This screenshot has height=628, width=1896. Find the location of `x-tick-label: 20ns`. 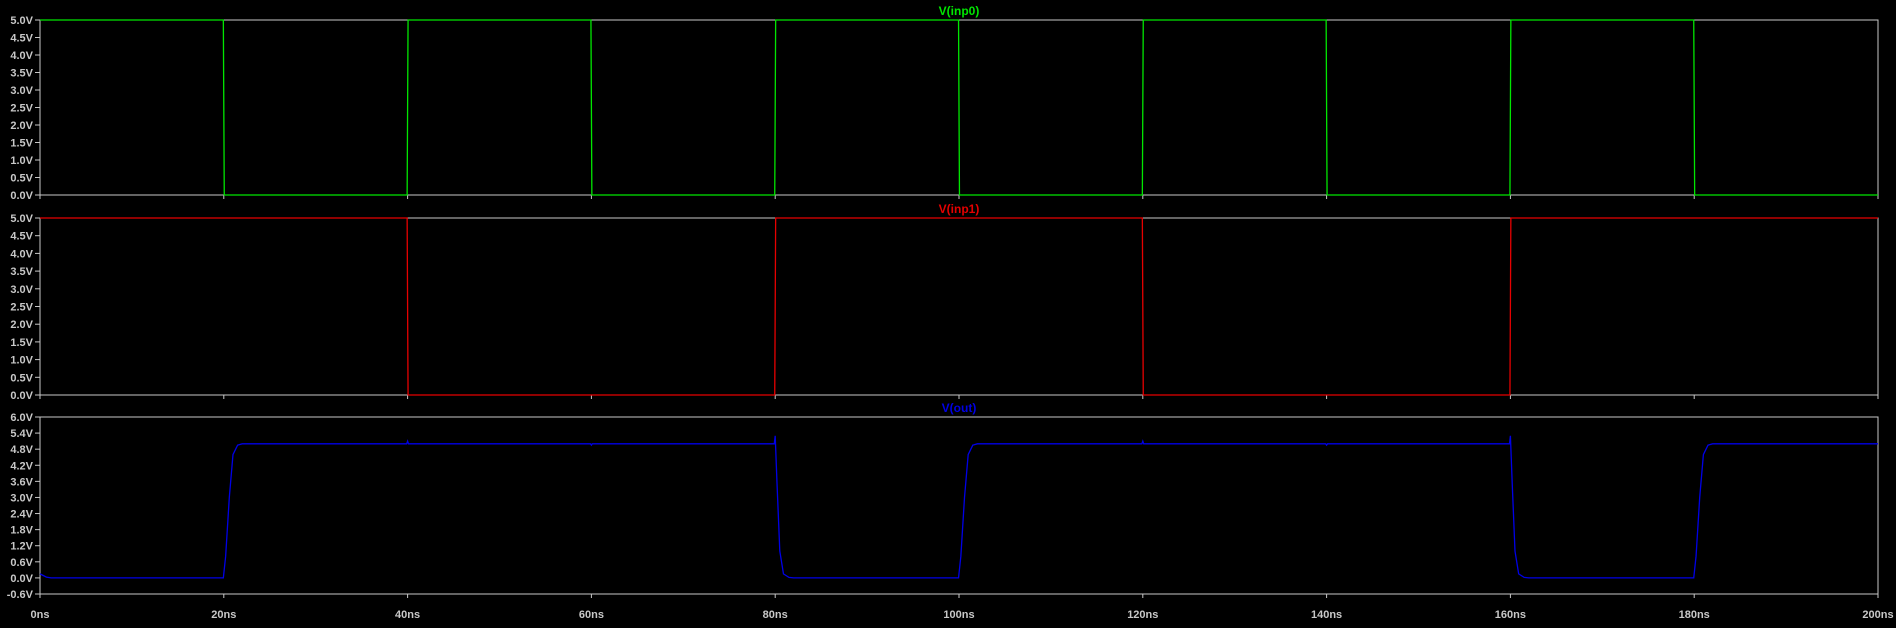

x-tick-label: 20ns is located at coordinates (223, 615).